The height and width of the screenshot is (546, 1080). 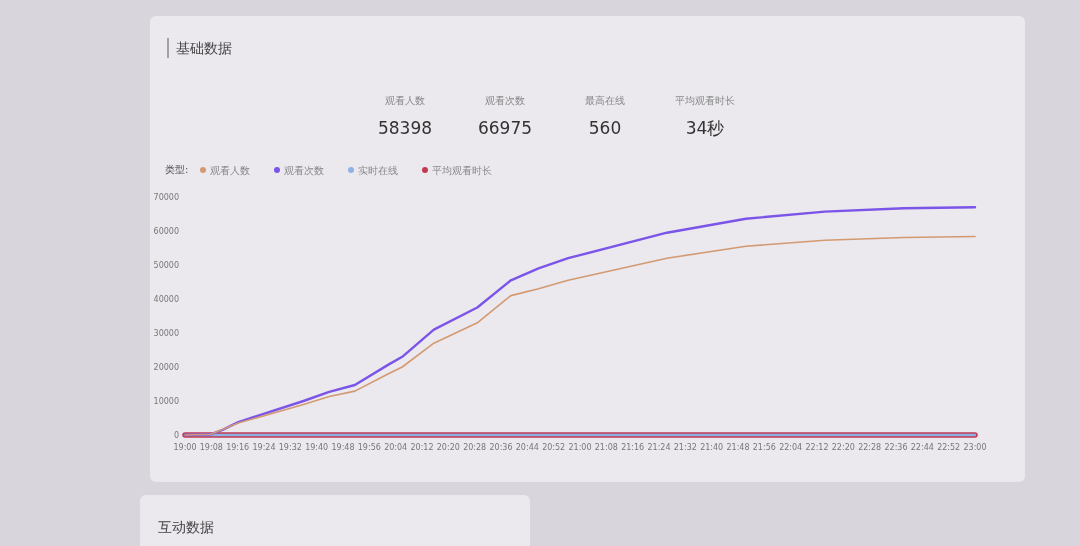 I want to click on legend-label: 观看次数, so click(x=304, y=170).